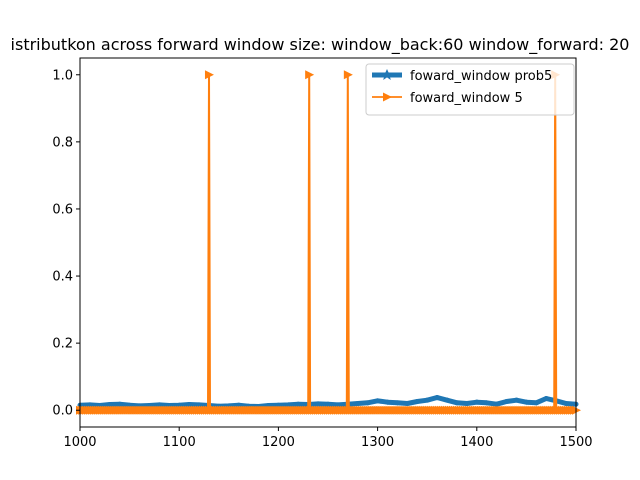  I want to click on legend-marker-prob5, so click(387, 74).